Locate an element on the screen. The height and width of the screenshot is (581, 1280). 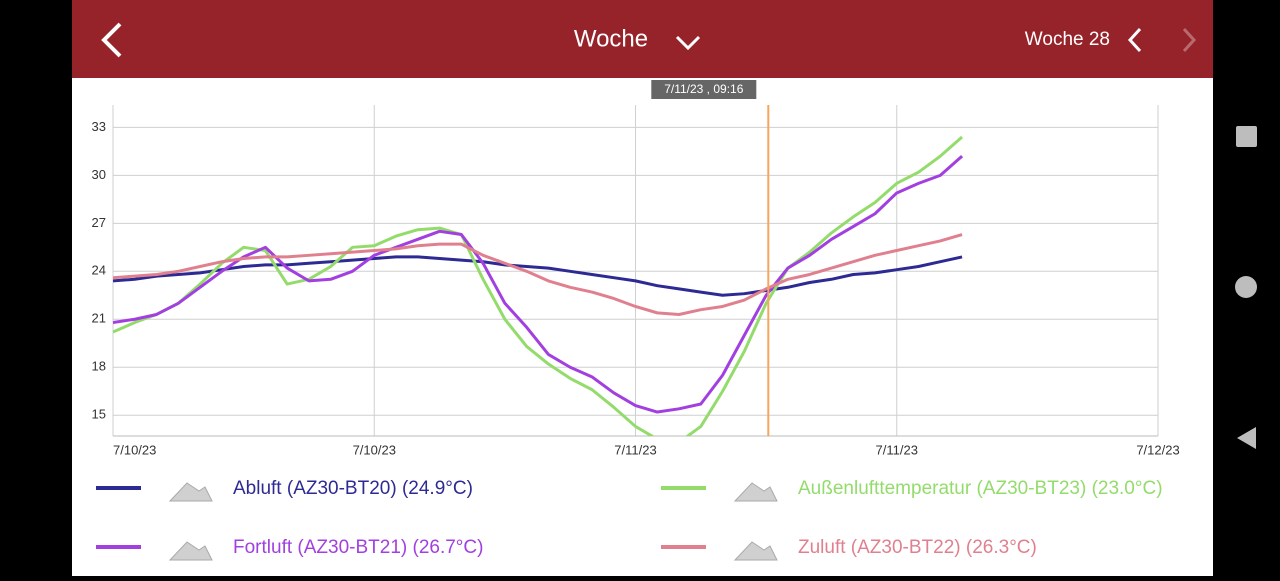
app-bar is located at coordinates (642, 39).